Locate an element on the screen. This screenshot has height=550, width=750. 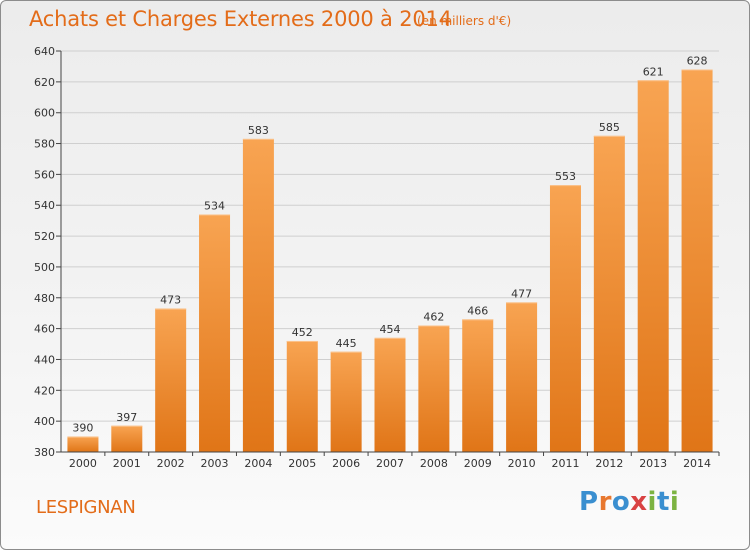
x-tick-label: 2003 is located at coordinates (215, 463).